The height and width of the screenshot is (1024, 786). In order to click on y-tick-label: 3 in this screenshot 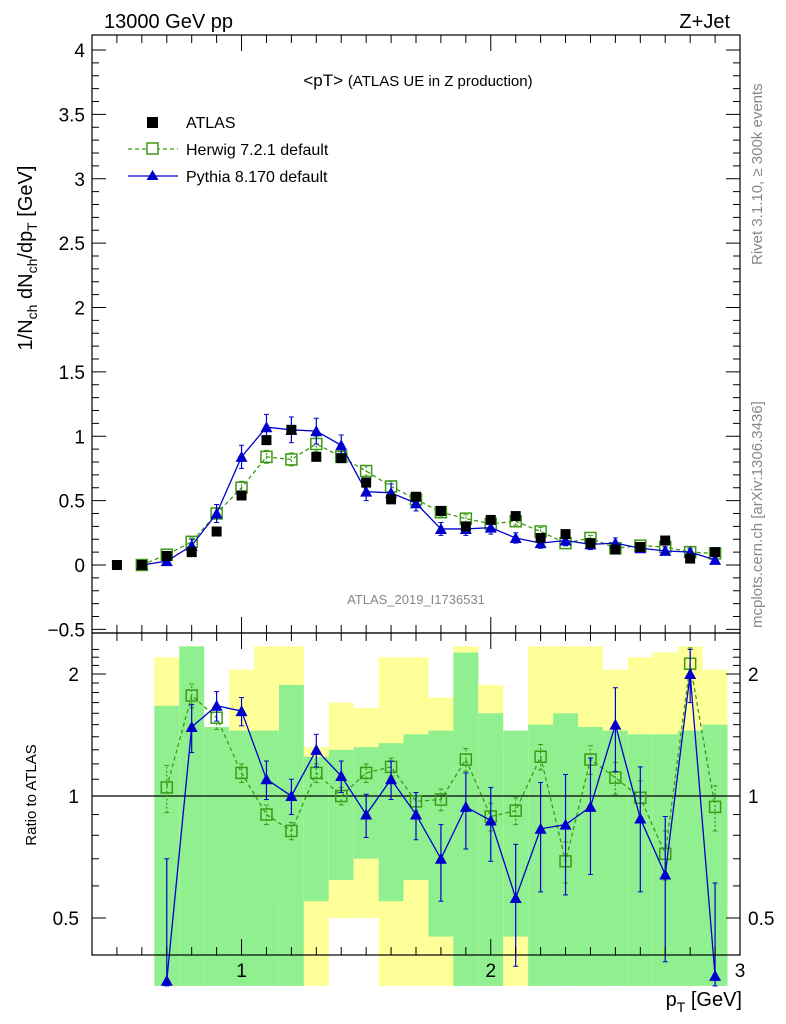, I will do `click(79, 180)`.